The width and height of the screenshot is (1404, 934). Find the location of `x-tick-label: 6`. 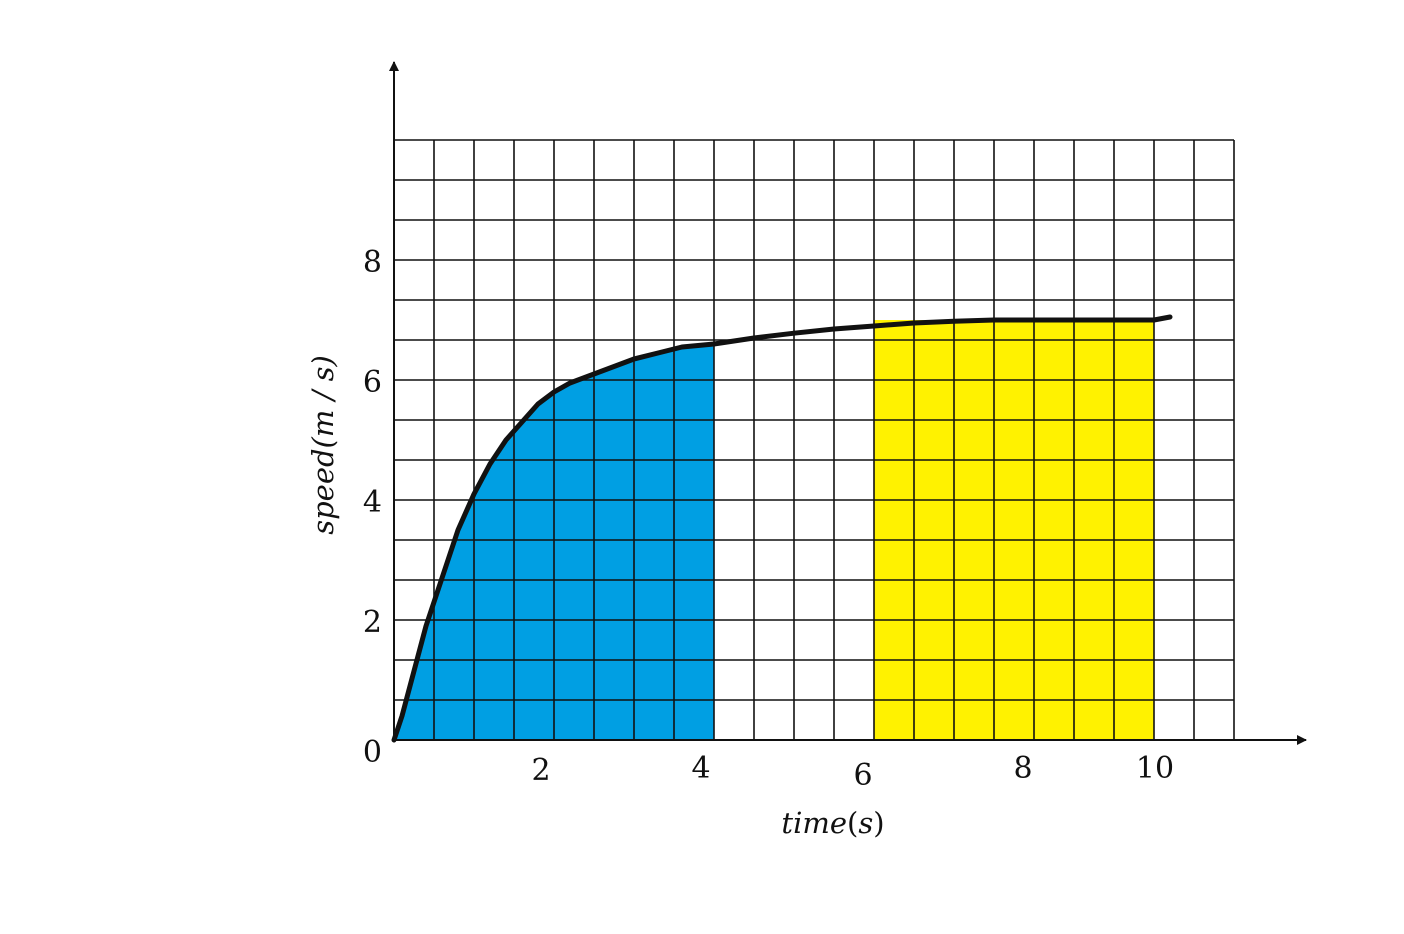

x-tick-label: 6 is located at coordinates (862, 775).